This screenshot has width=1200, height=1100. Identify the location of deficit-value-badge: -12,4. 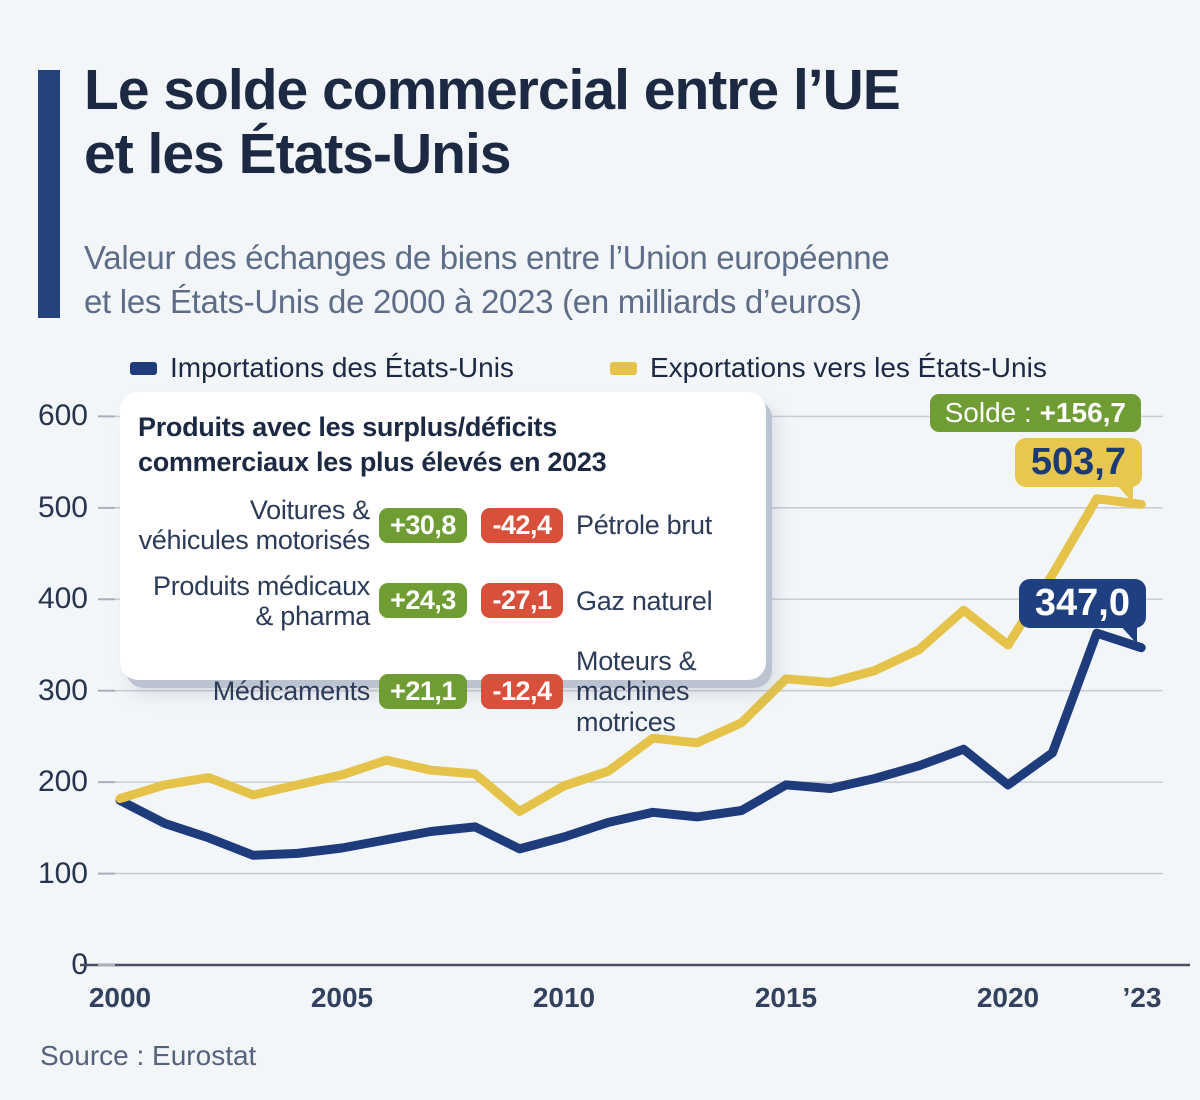
(522, 691).